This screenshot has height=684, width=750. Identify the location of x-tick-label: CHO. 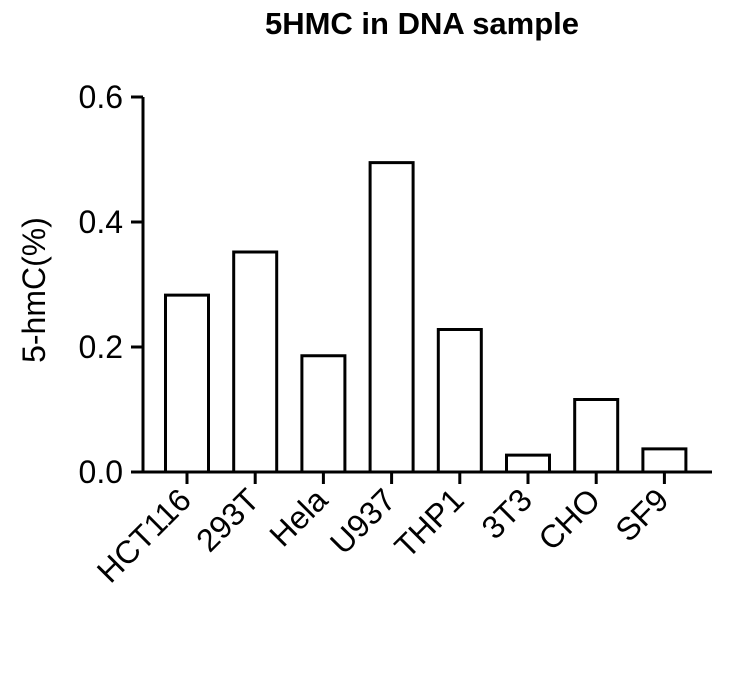
(569, 519).